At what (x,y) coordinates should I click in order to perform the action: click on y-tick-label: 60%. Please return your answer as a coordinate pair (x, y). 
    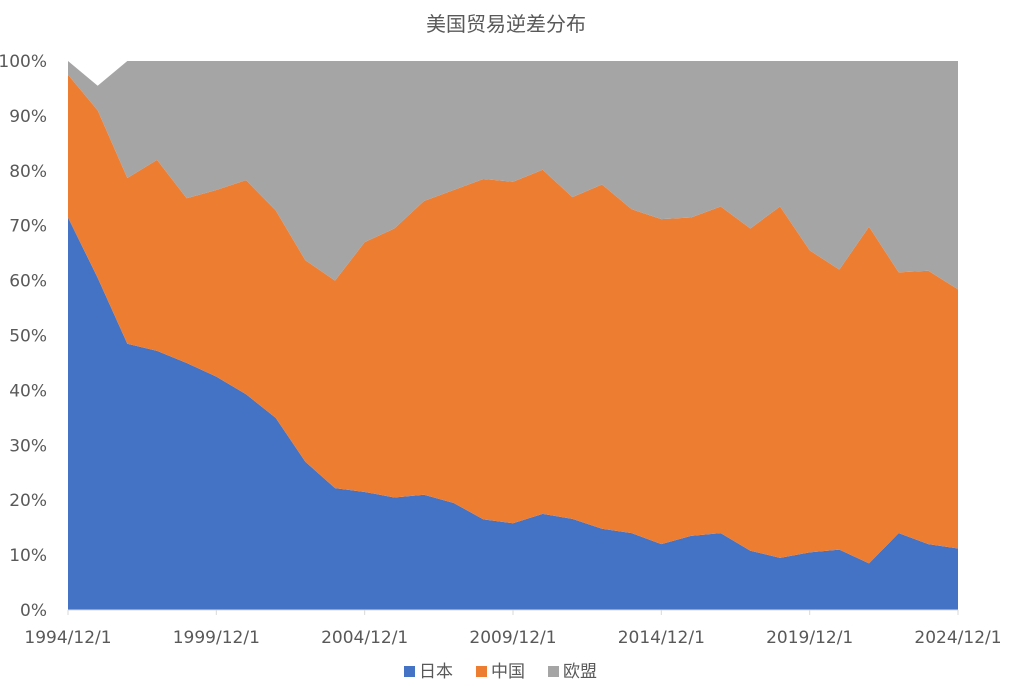
    Looking at the image, I should click on (28, 282).